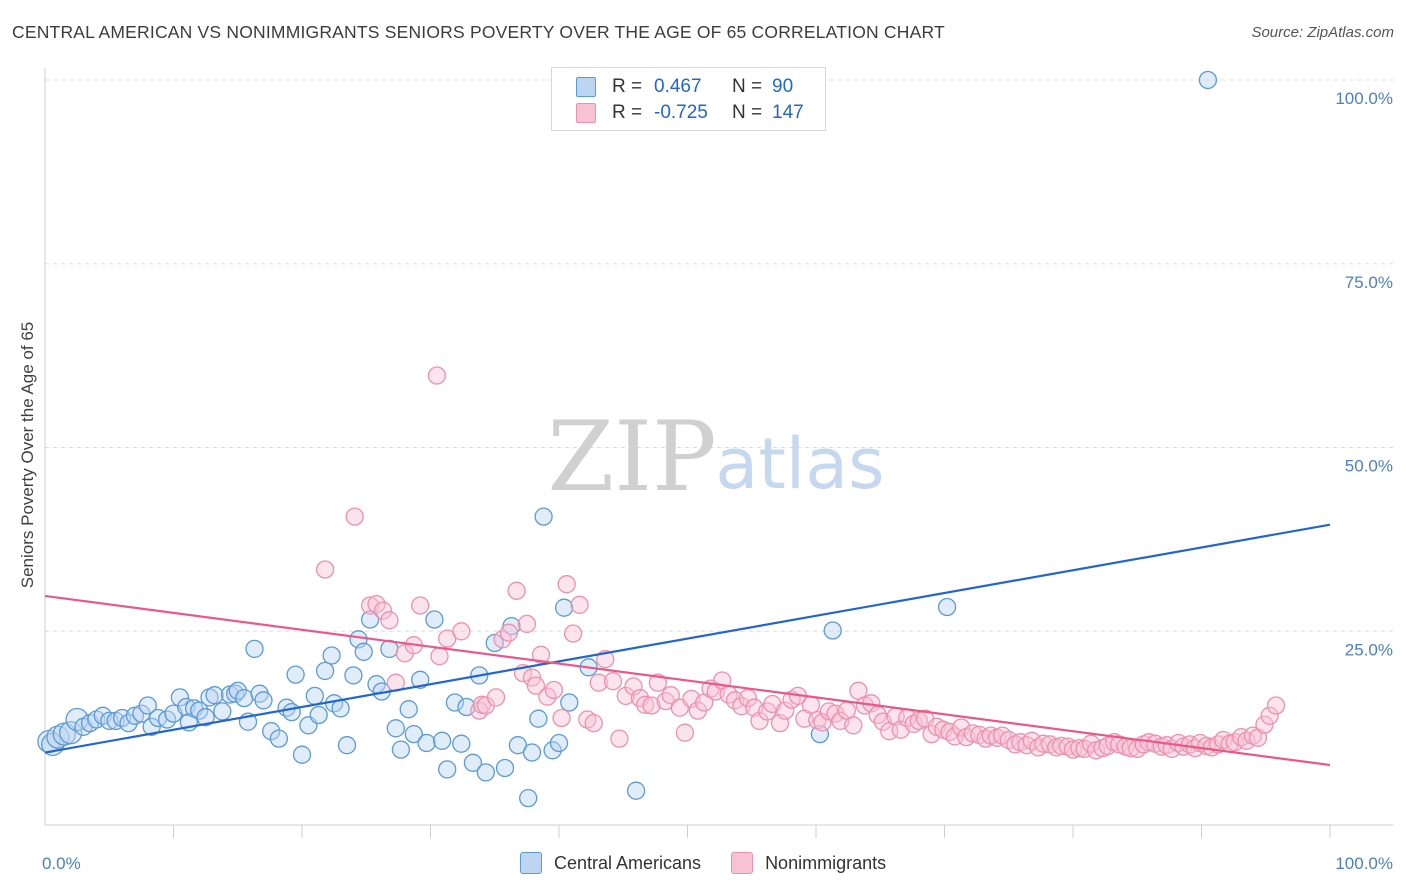  I want to click on series-legend: Central Americans Nonimmigrants, so click(718, 863).